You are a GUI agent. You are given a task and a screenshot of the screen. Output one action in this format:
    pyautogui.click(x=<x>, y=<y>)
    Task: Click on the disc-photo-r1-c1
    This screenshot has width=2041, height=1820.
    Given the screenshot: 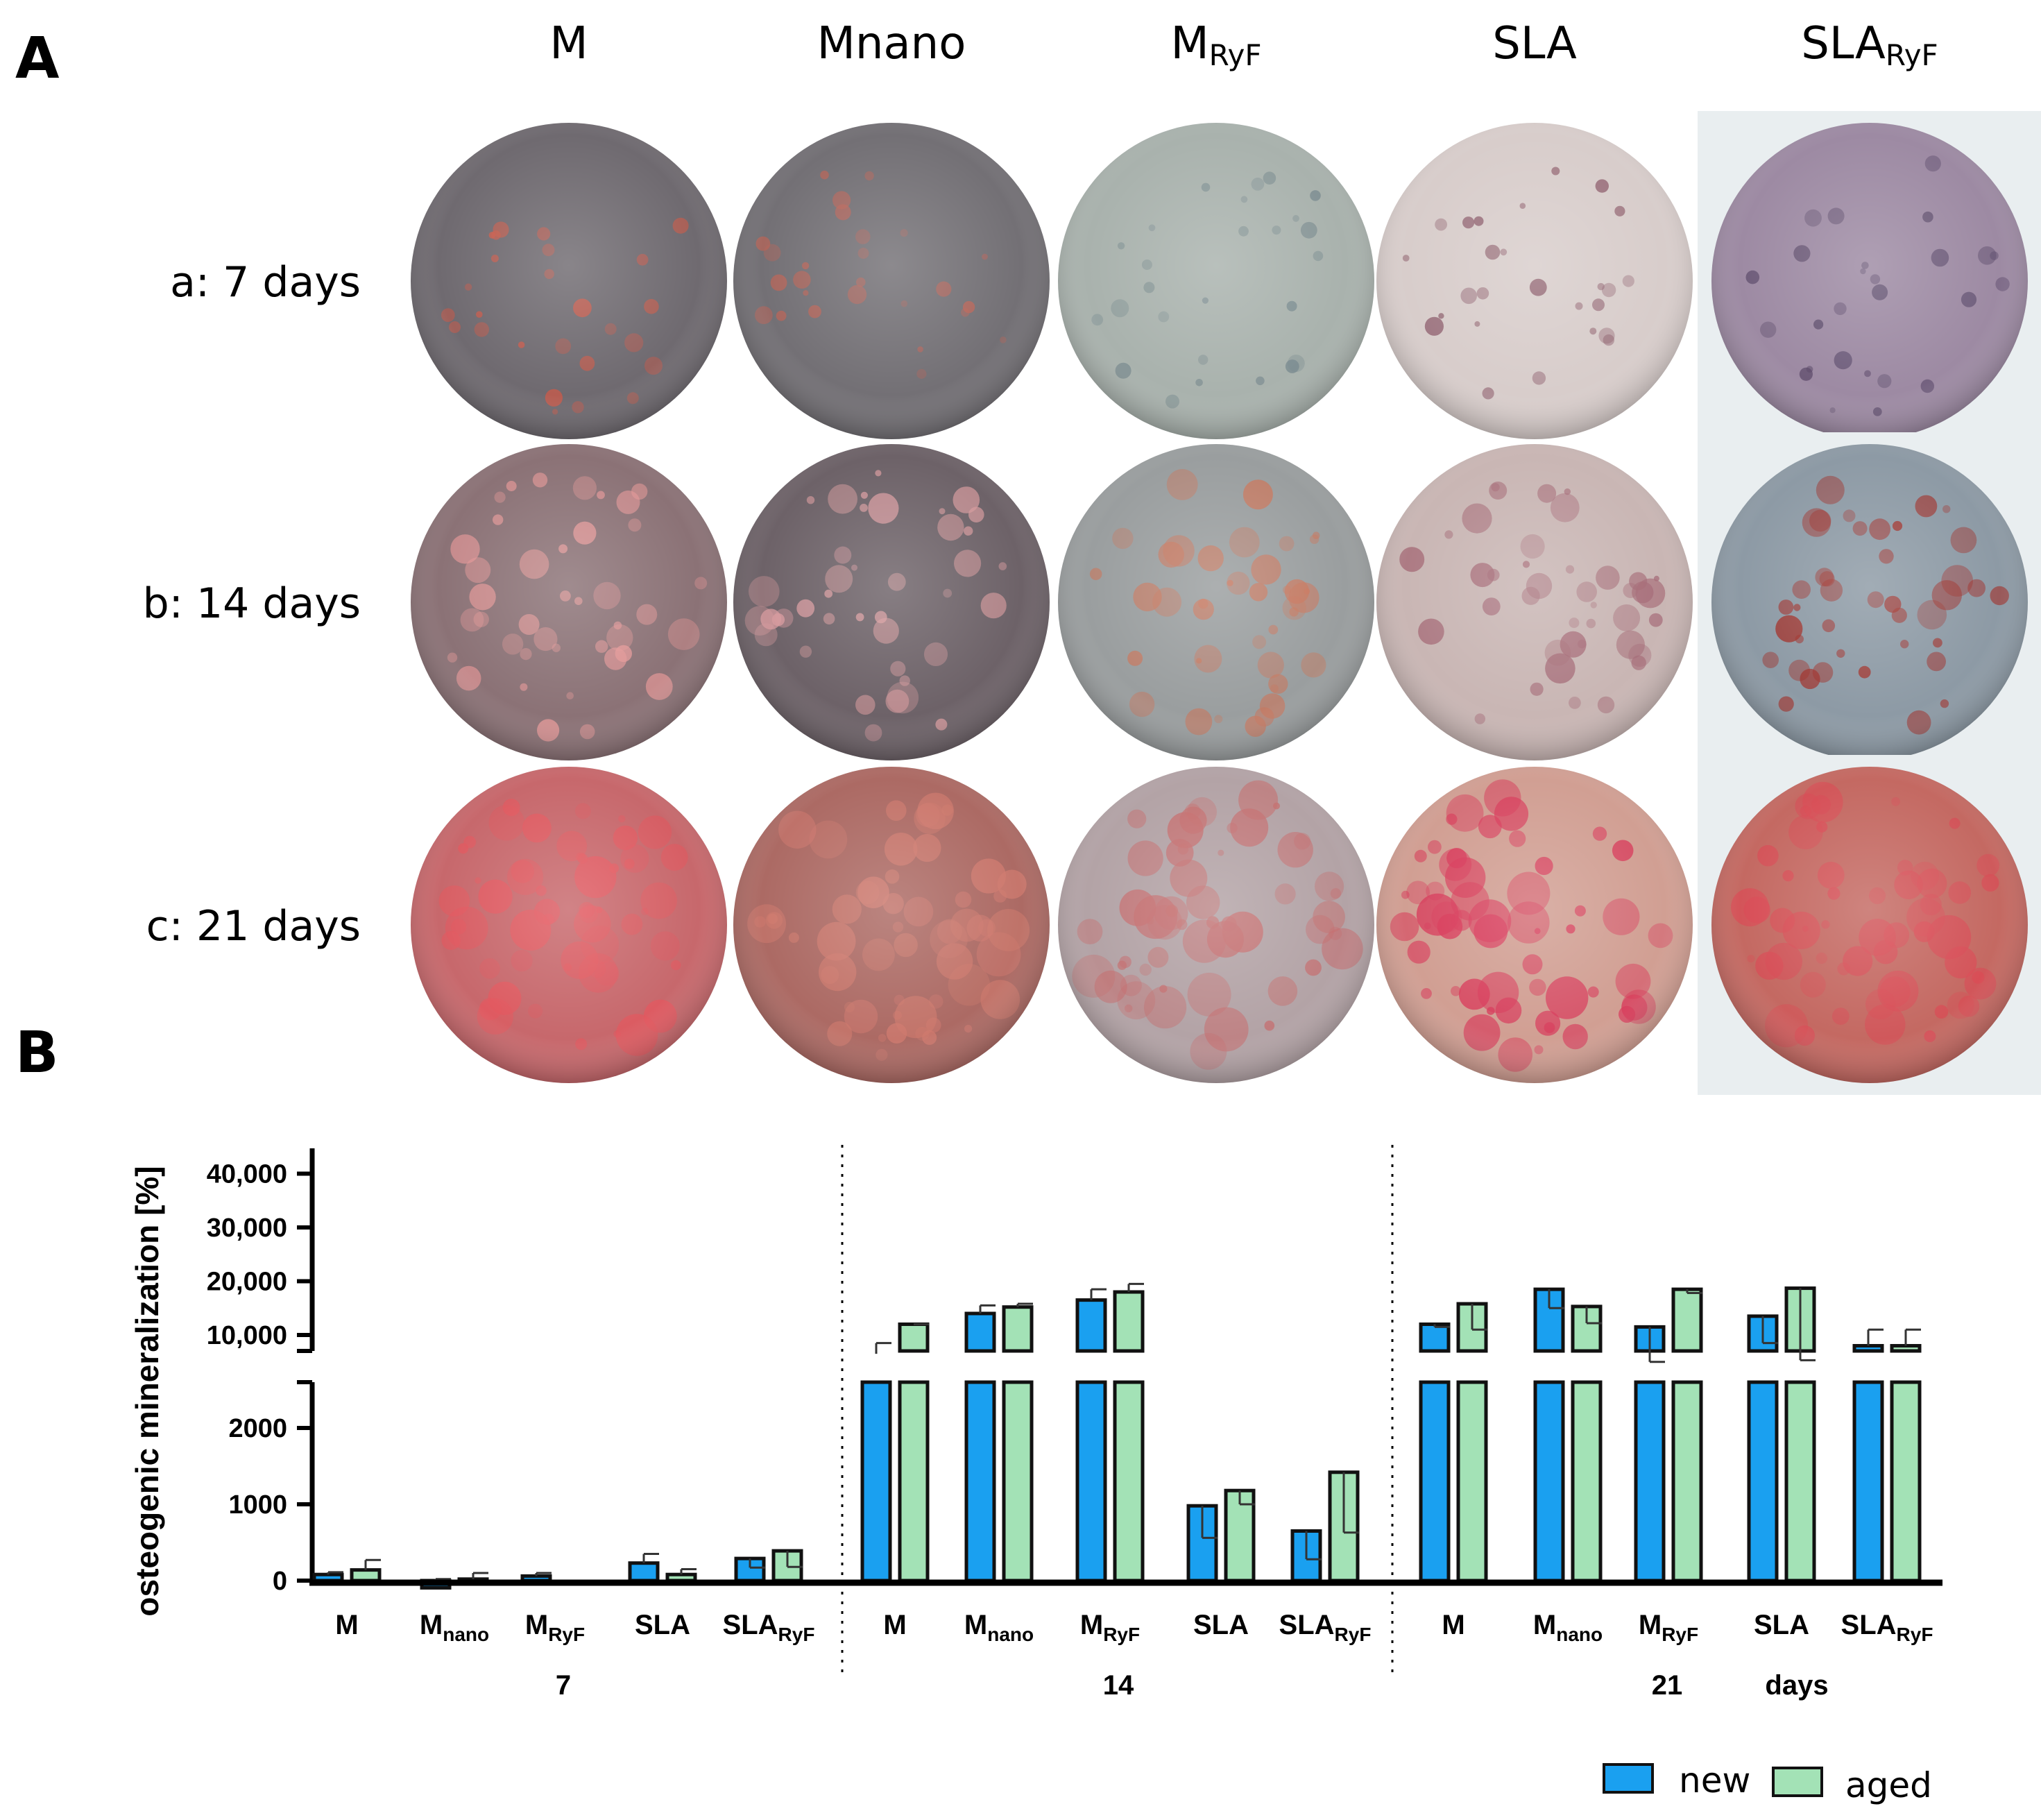 What is the action you would take?
    pyautogui.click(x=569, y=281)
    